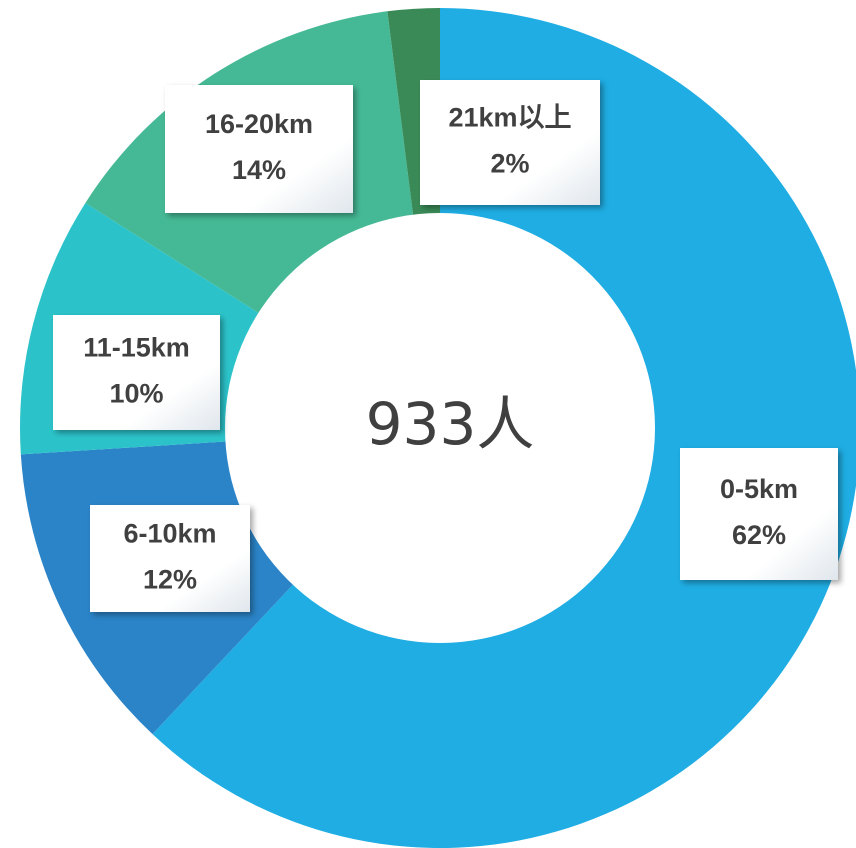 The image size is (856, 848). What do you see at coordinates (169, 534) in the screenshot?
I see `category-label: 6-10km` at bounding box center [169, 534].